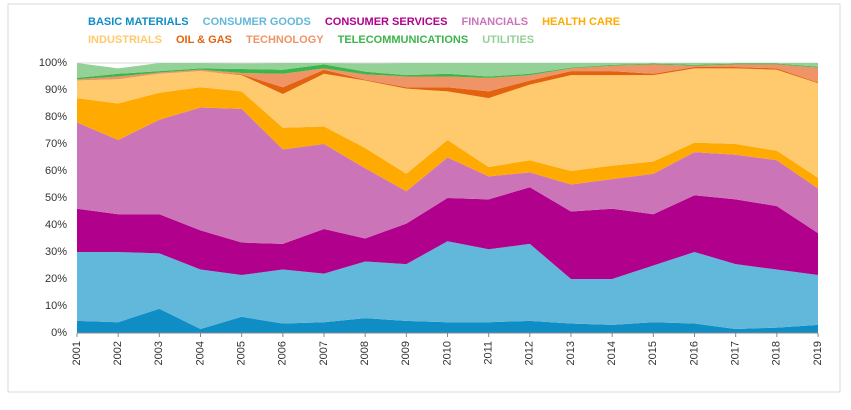 The image size is (851, 410). Describe the element at coordinates (403, 40) in the screenshot. I see `legend-label: TELECOMMUNICATIONS` at that location.